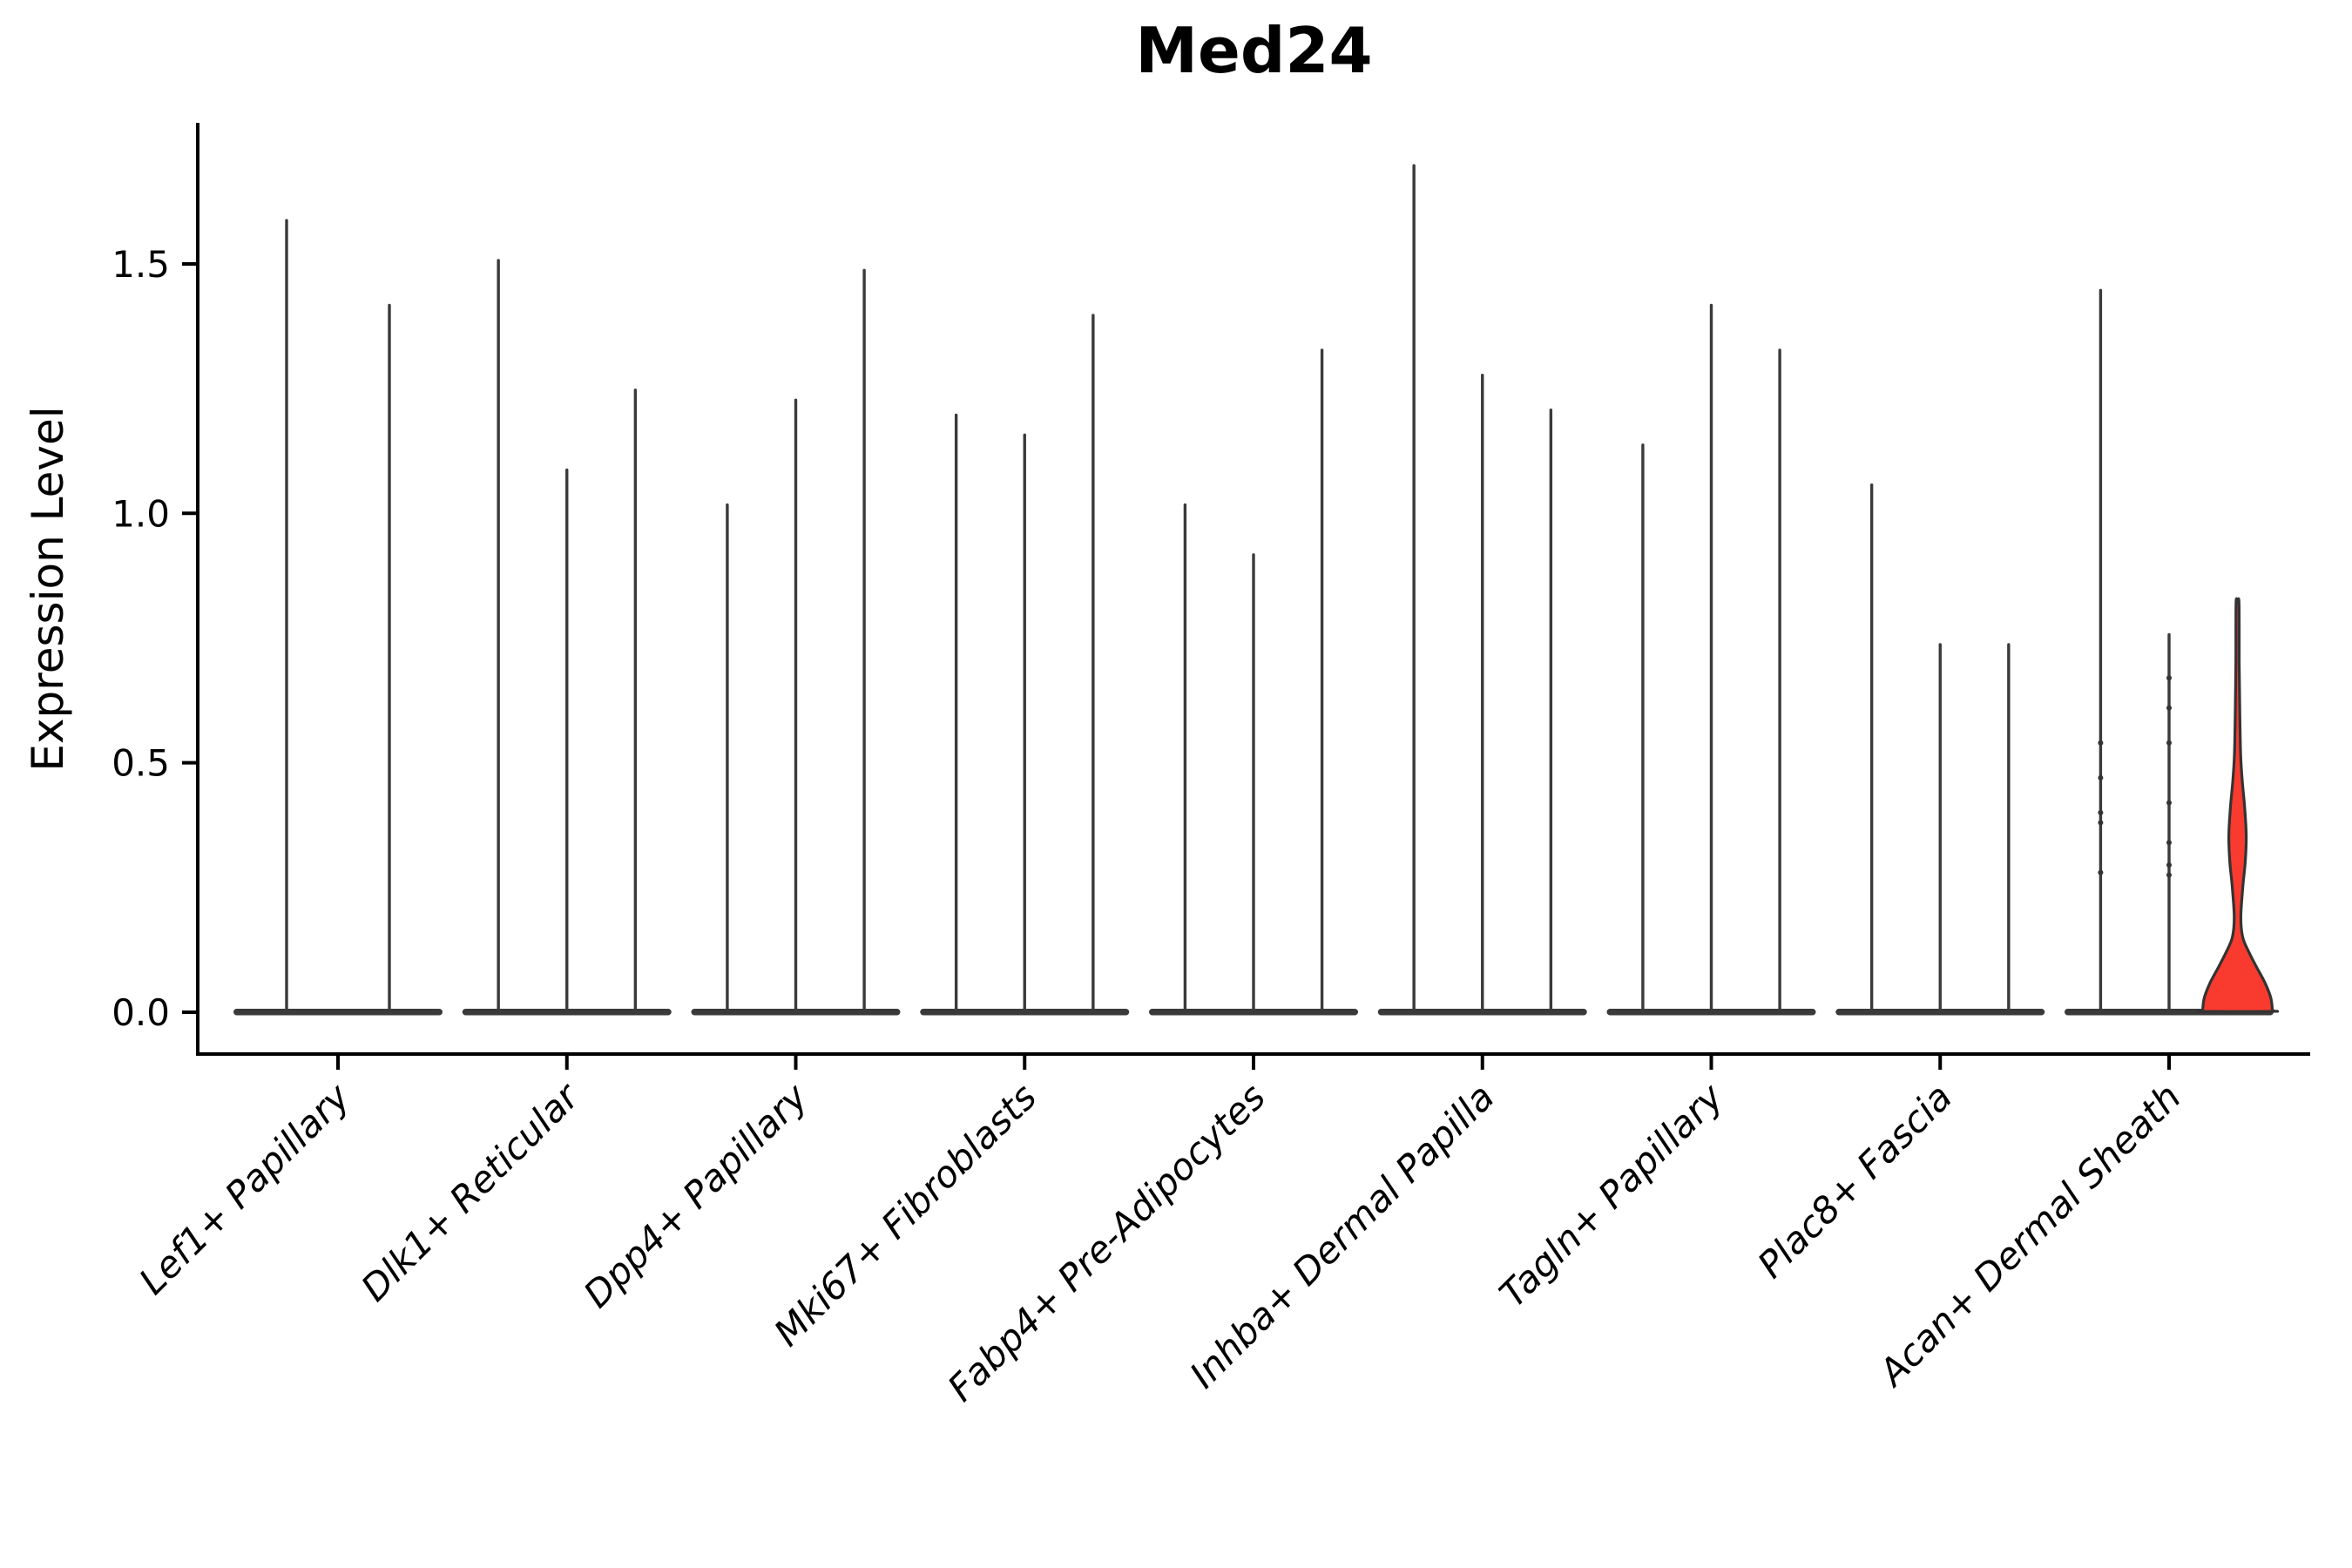  I want to click on x-category-label: Plac8+ Fascia, so click(1854, 1181).